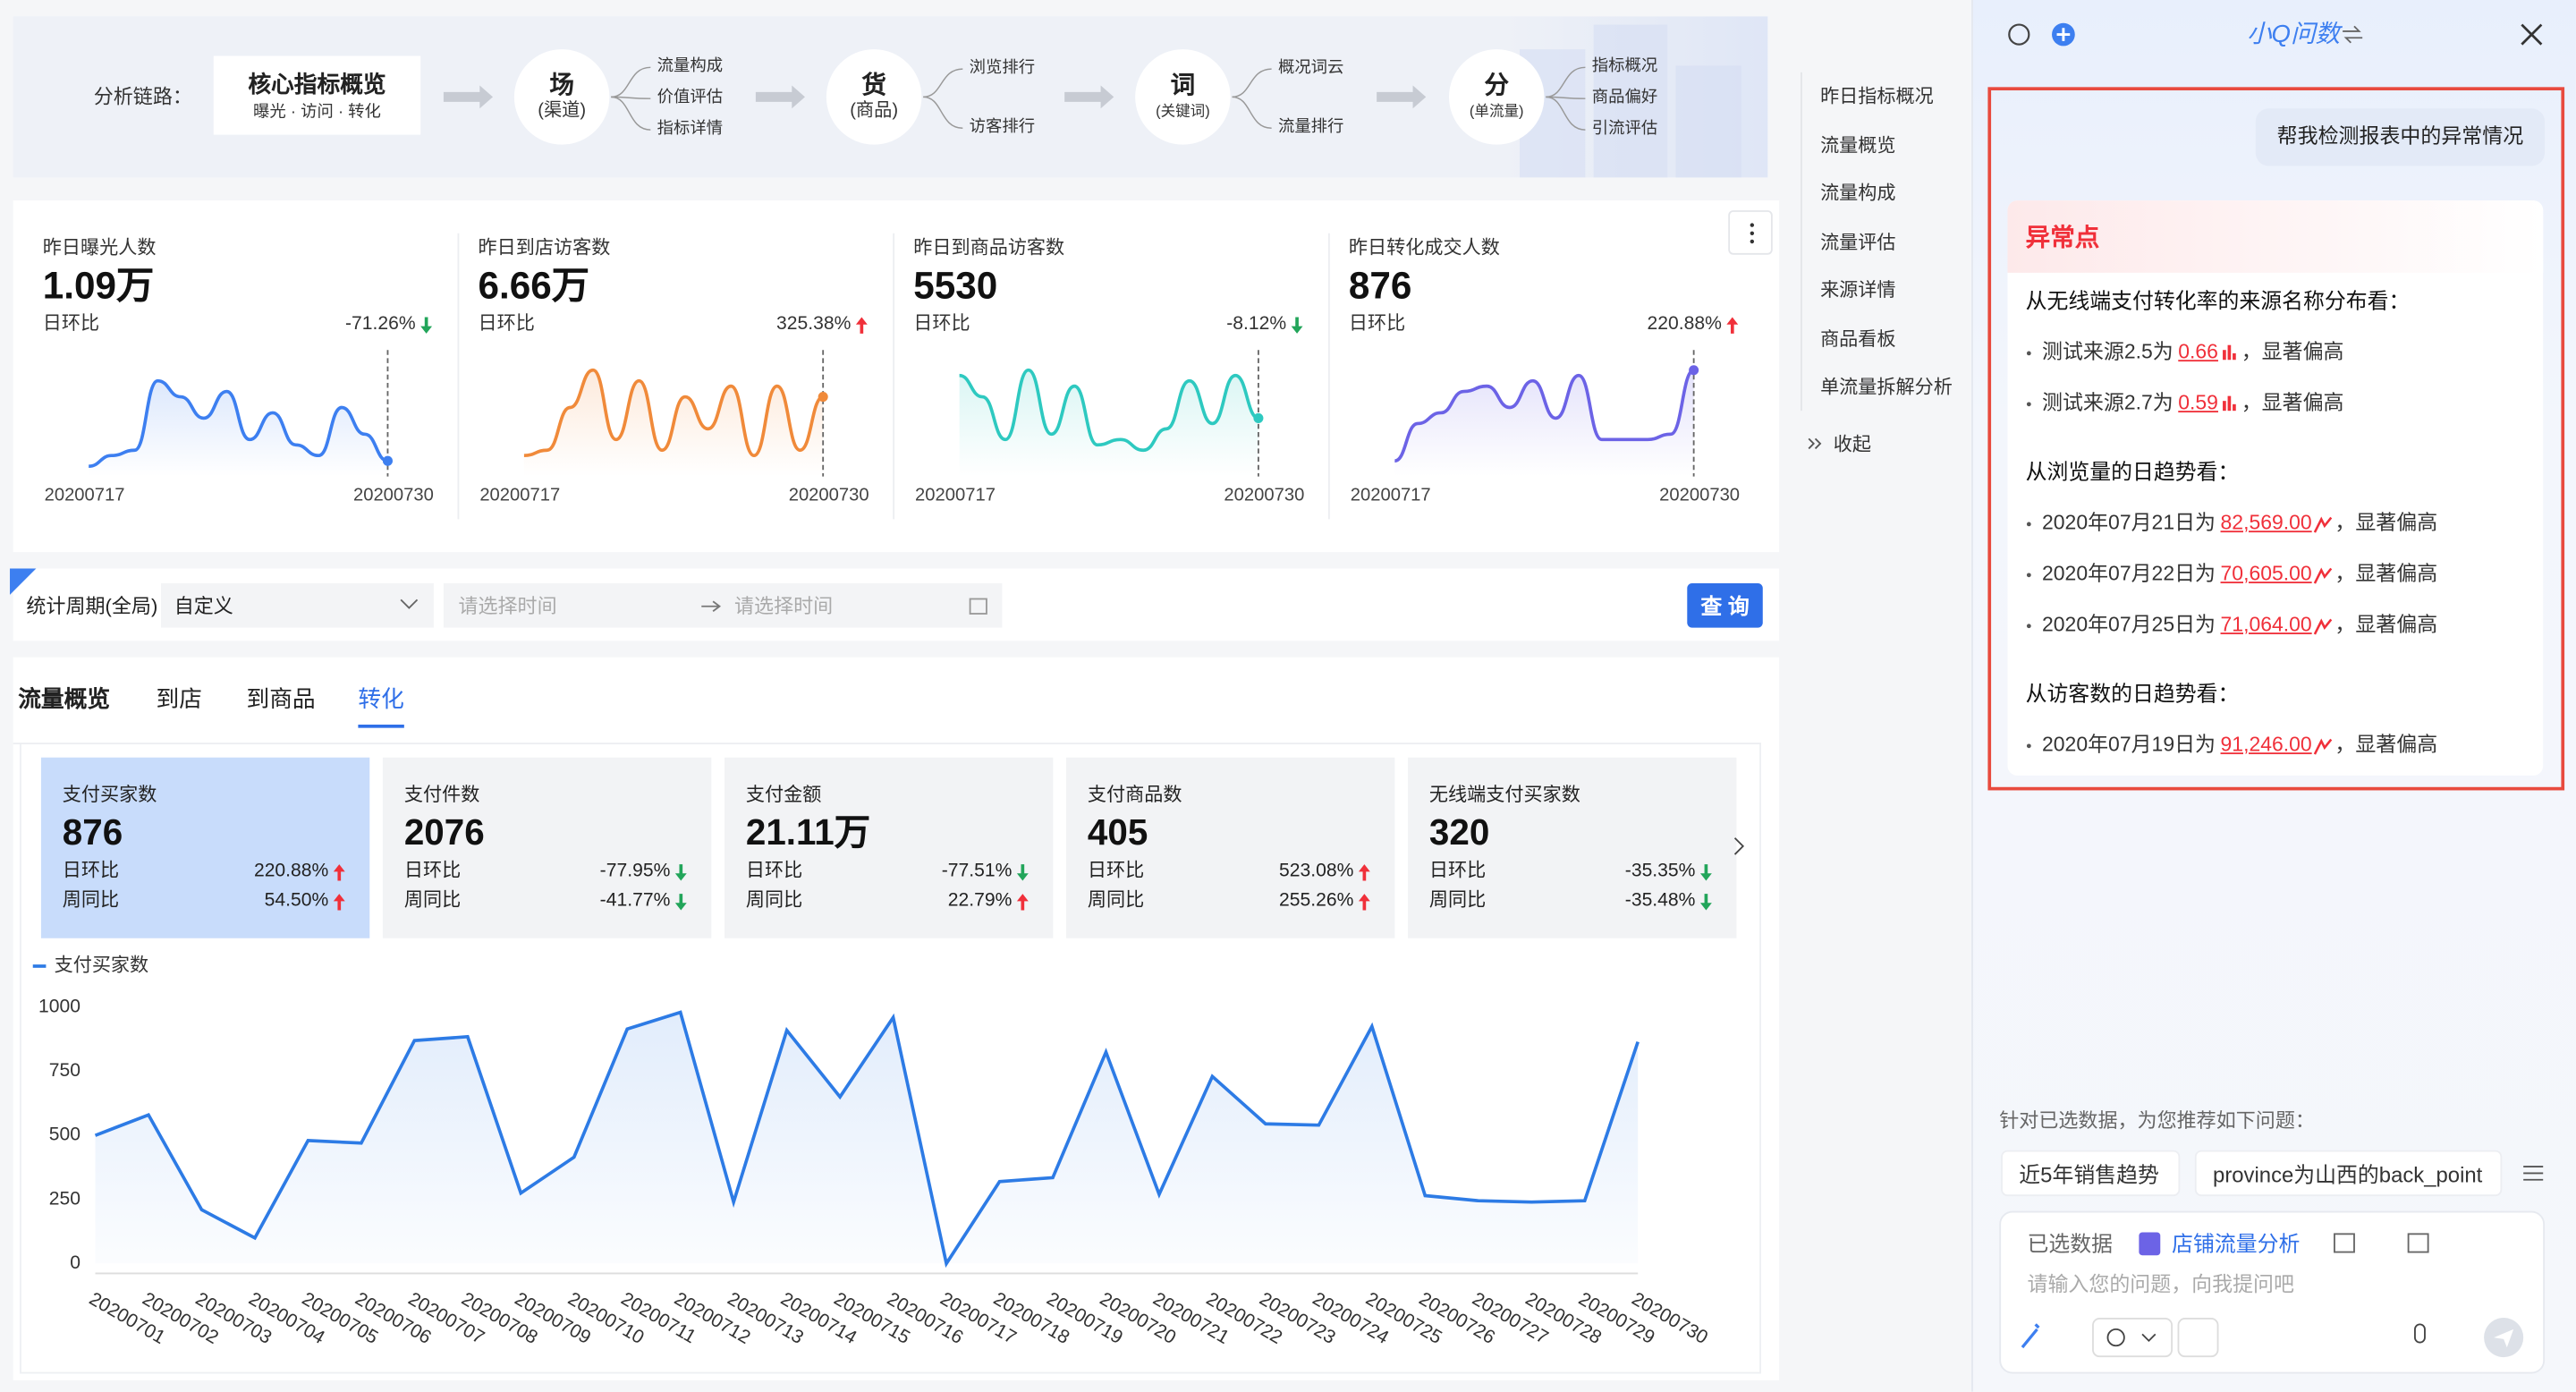  I want to click on y-tick-label: 750, so click(64, 1070).